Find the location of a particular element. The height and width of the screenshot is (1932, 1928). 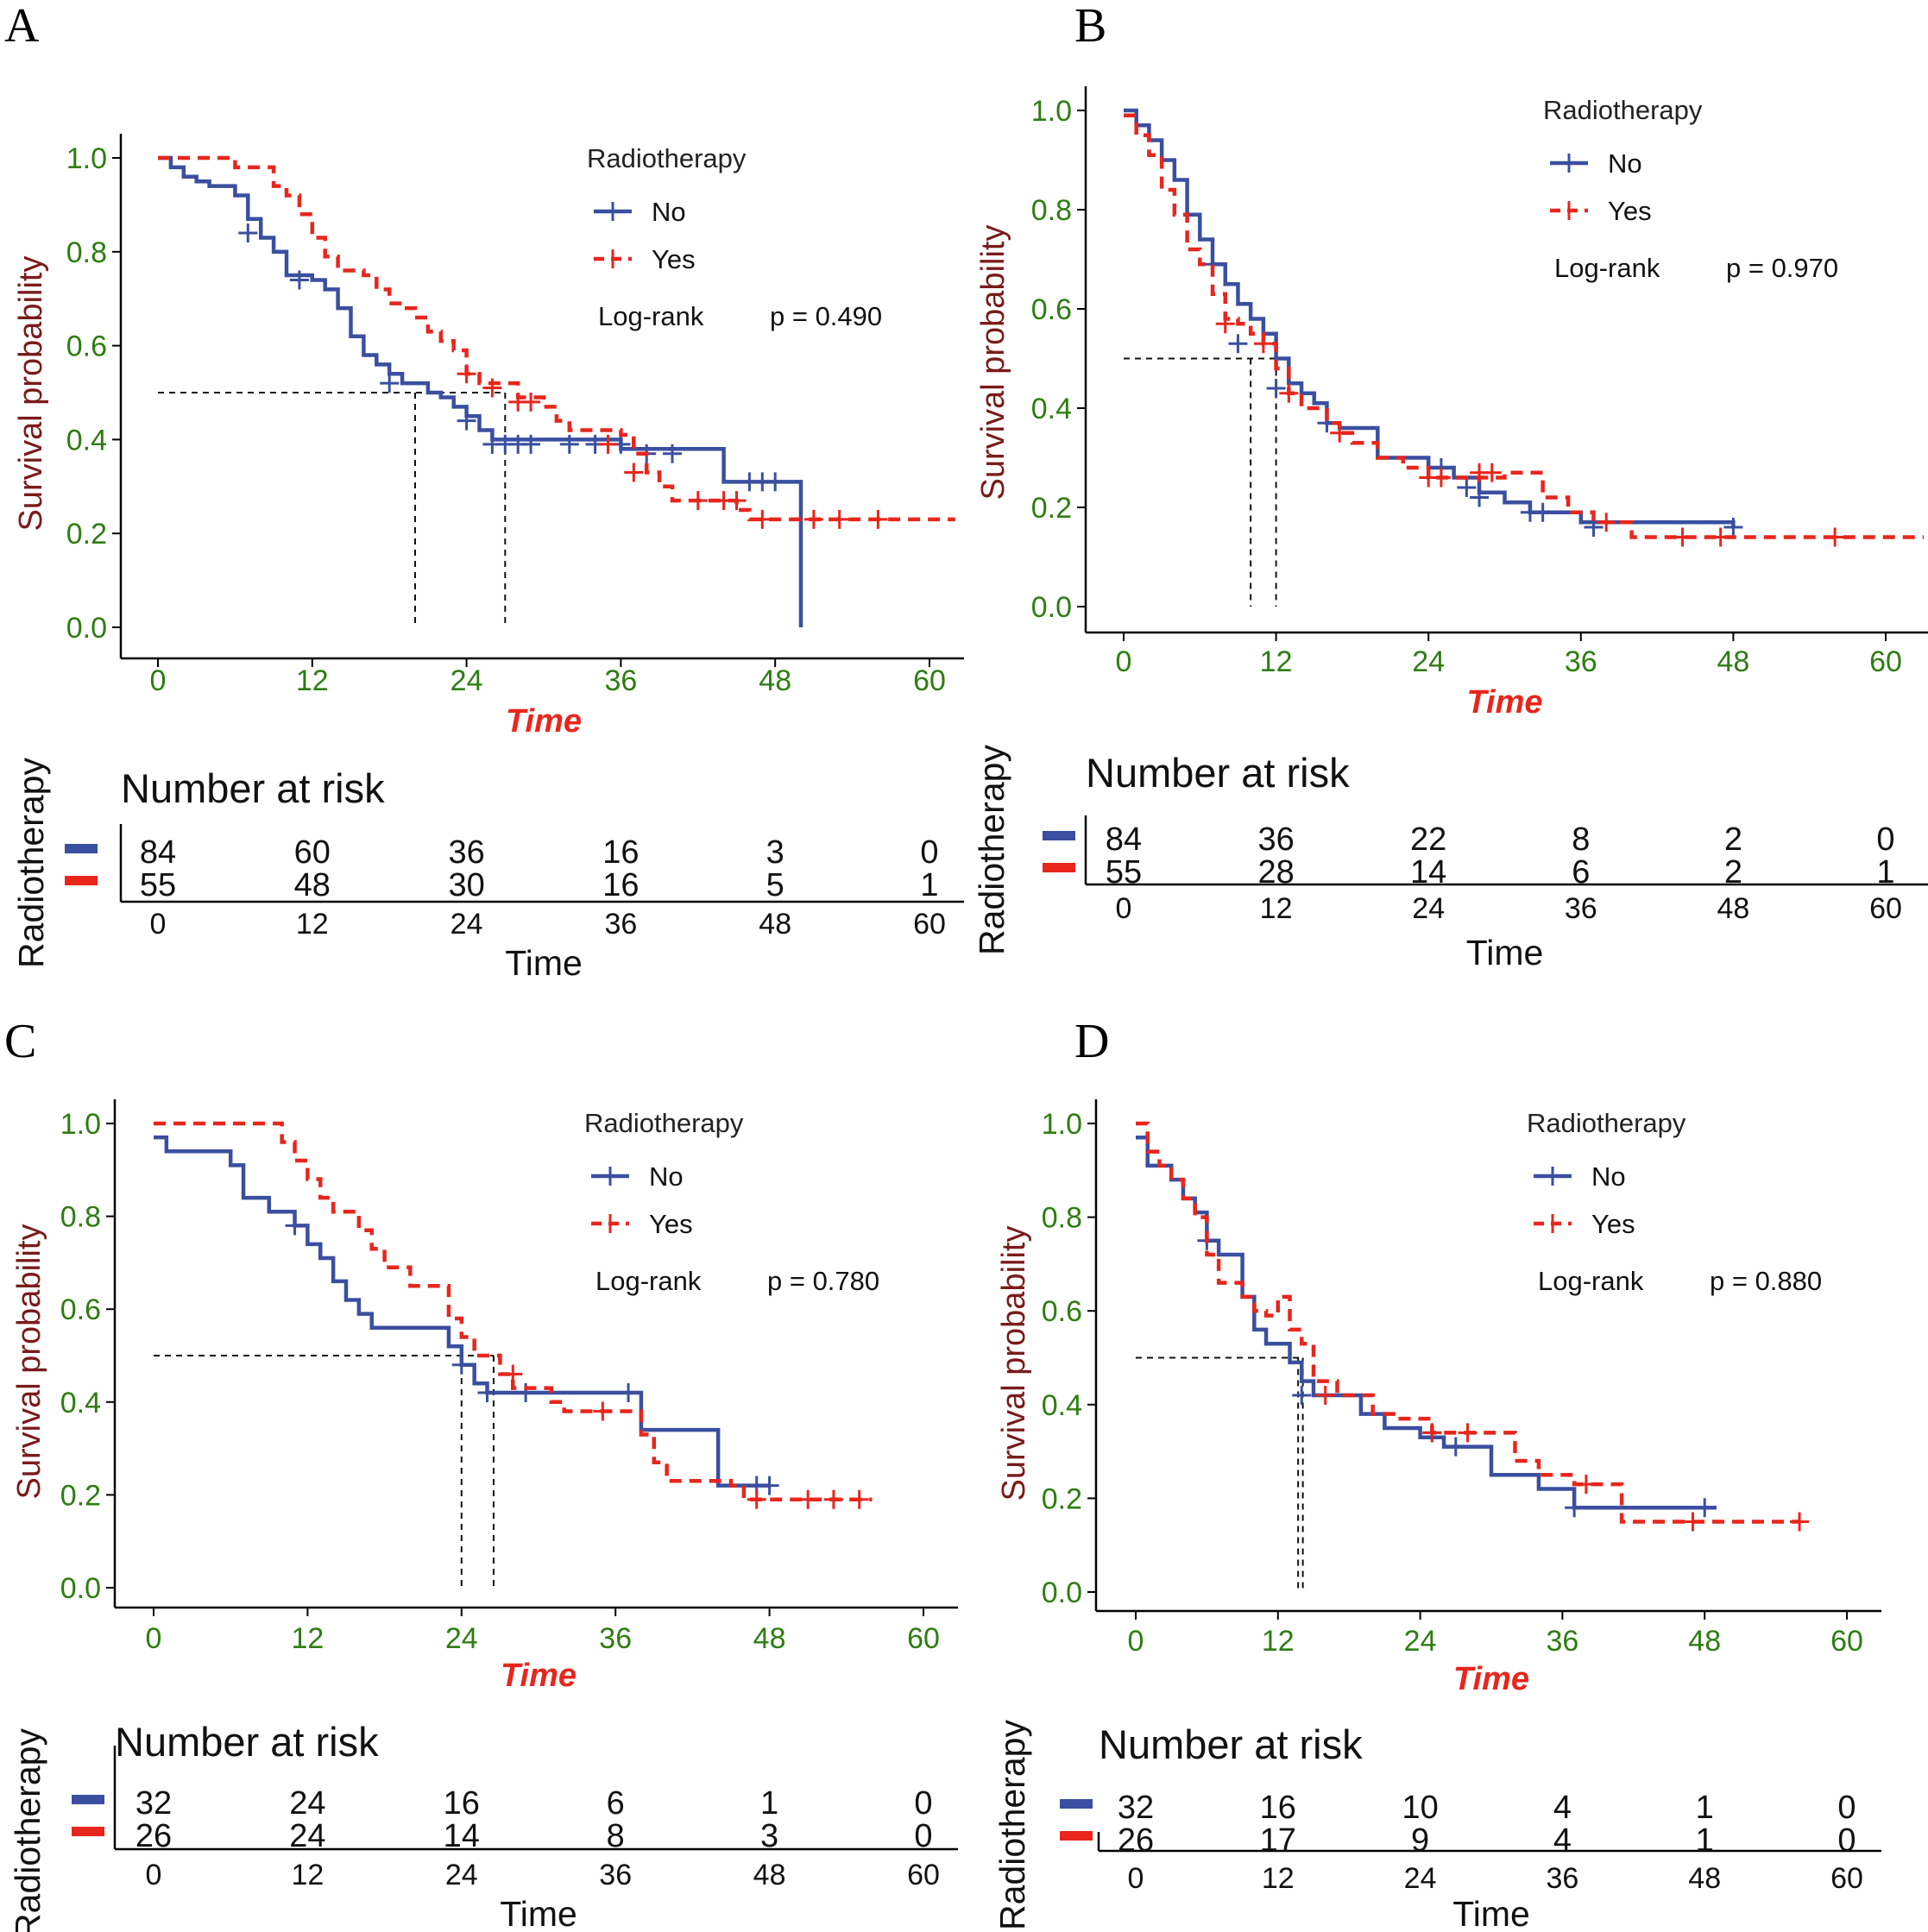

km-curve-yes is located at coordinates (556, 338).